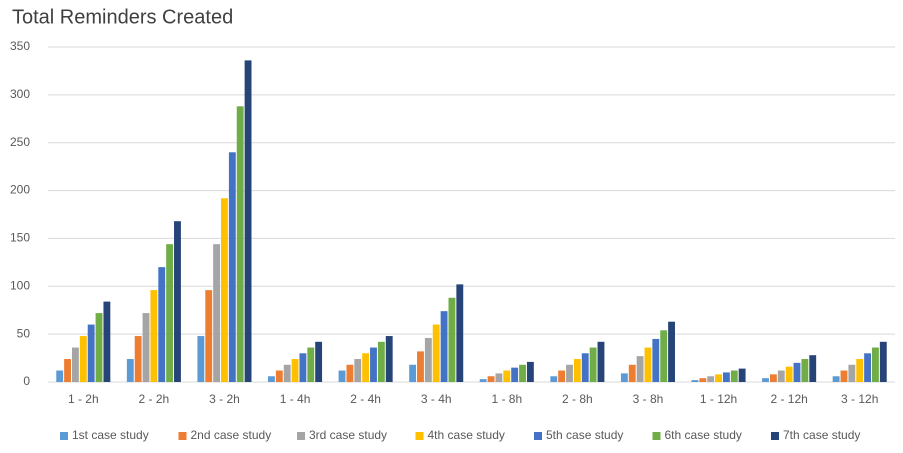  Describe the element at coordinates (788, 399) in the screenshot. I see `x-tick-label: 2 - 12h` at that location.